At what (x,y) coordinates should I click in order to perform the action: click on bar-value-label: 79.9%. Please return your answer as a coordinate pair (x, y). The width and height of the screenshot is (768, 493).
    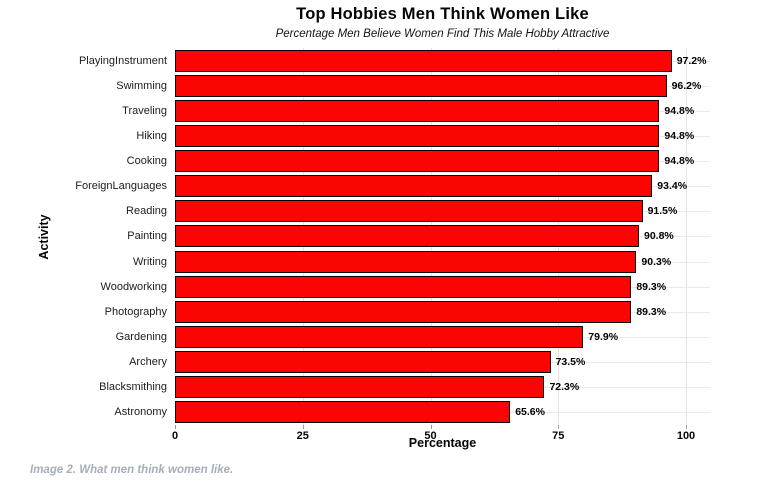
    Looking at the image, I should click on (603, 336).